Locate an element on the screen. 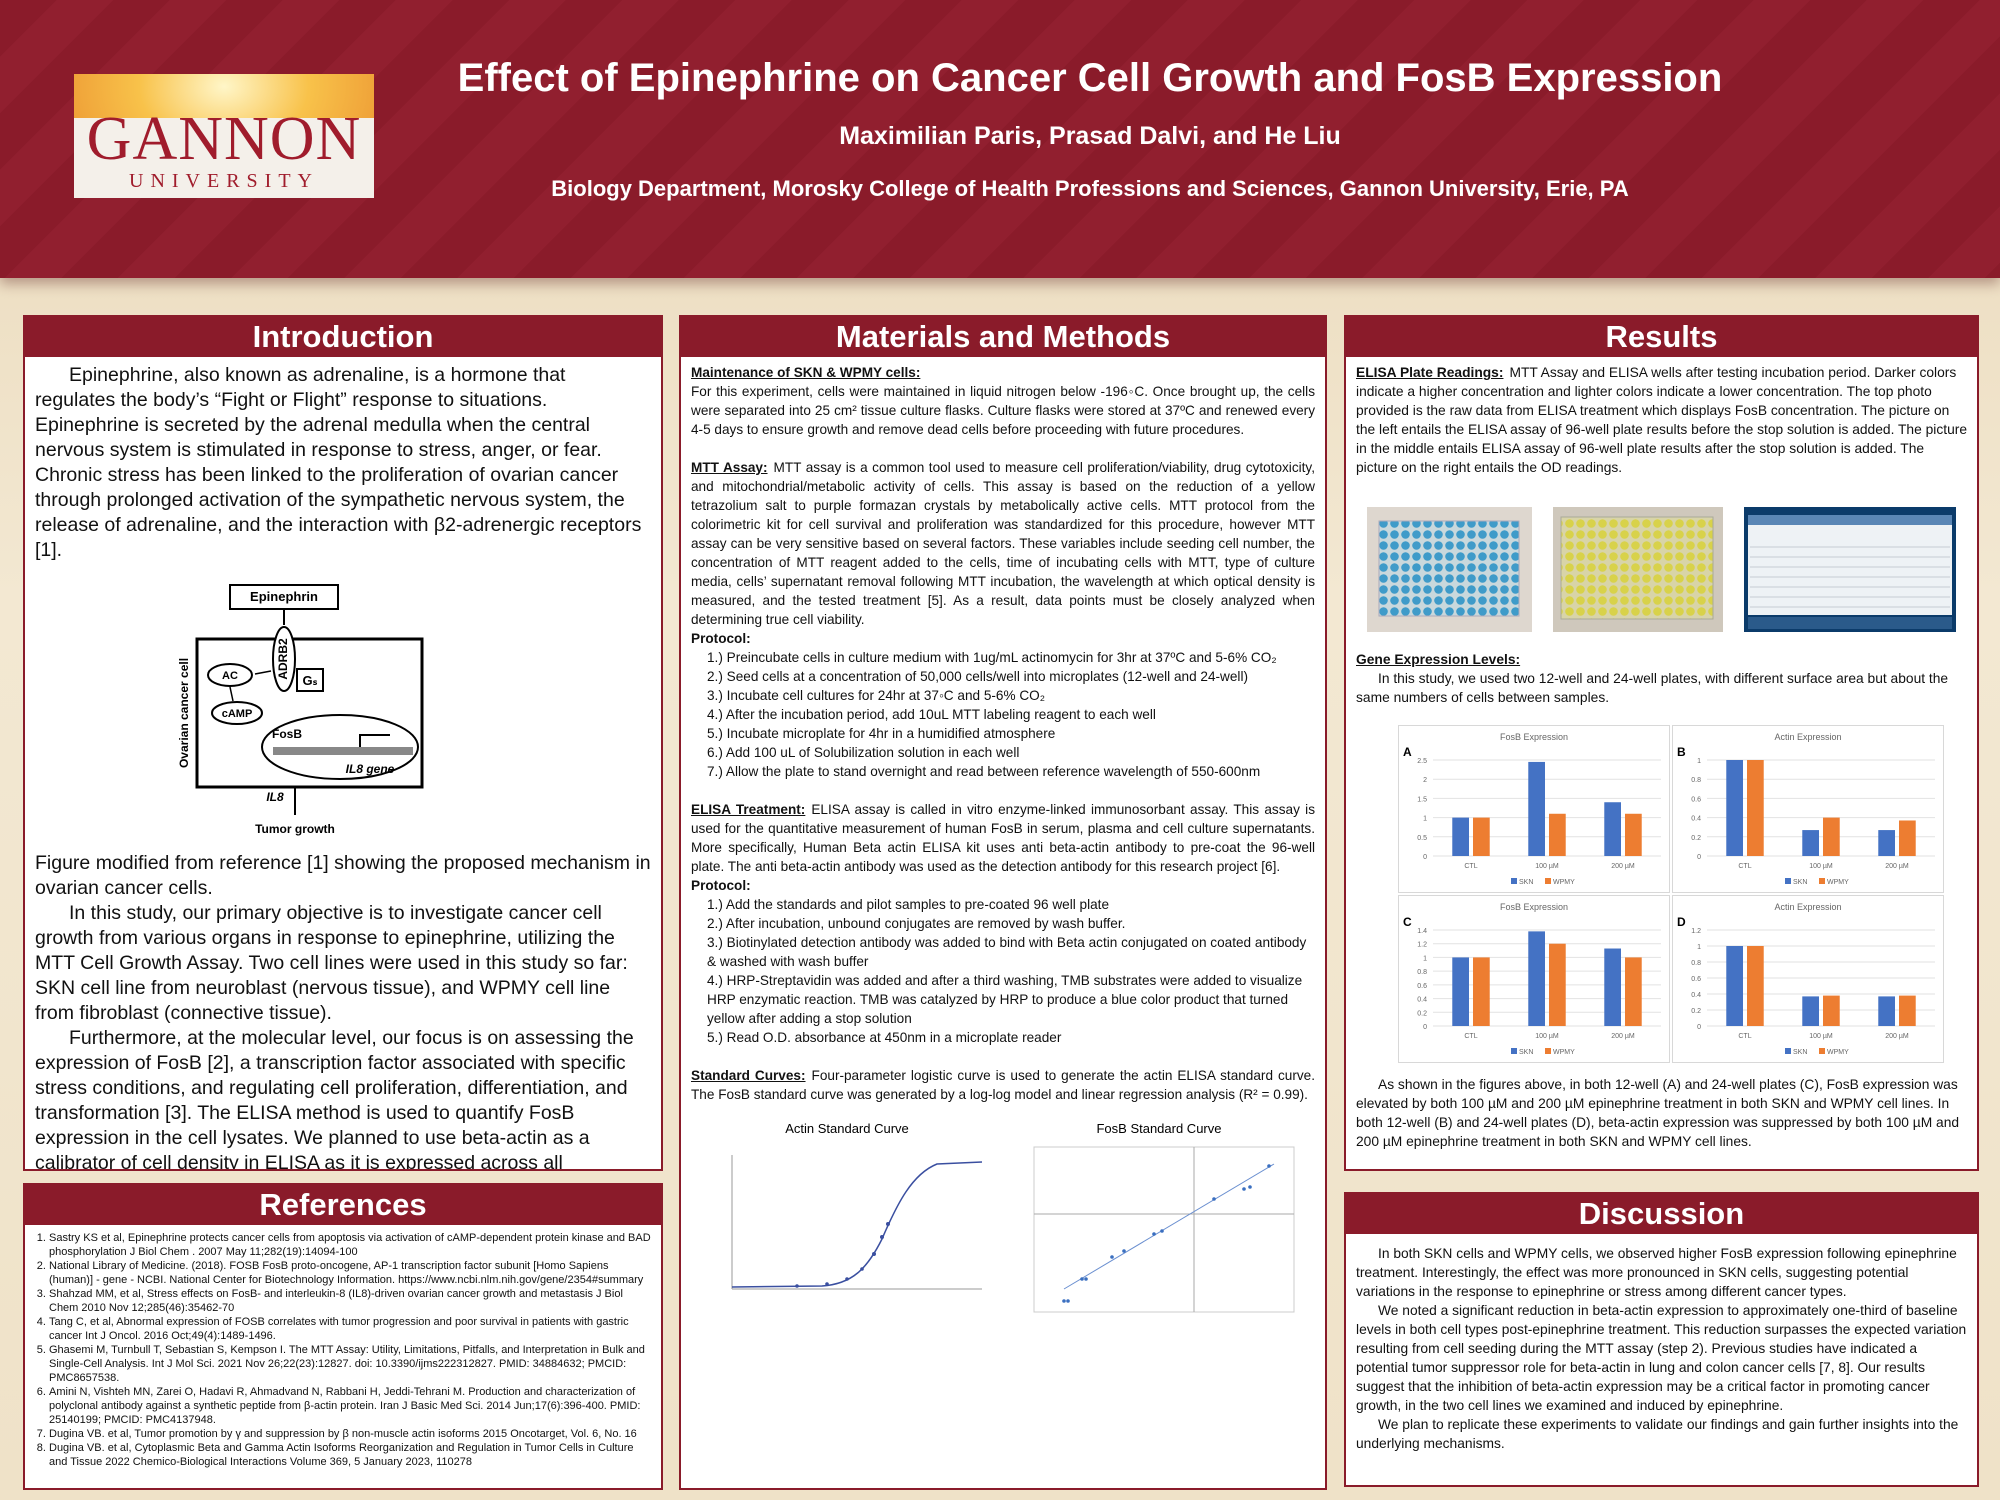 The height and width of the screenshot is (1500, 2000). x-tick-label: 200 µM is located at coordinates (1623, 866).